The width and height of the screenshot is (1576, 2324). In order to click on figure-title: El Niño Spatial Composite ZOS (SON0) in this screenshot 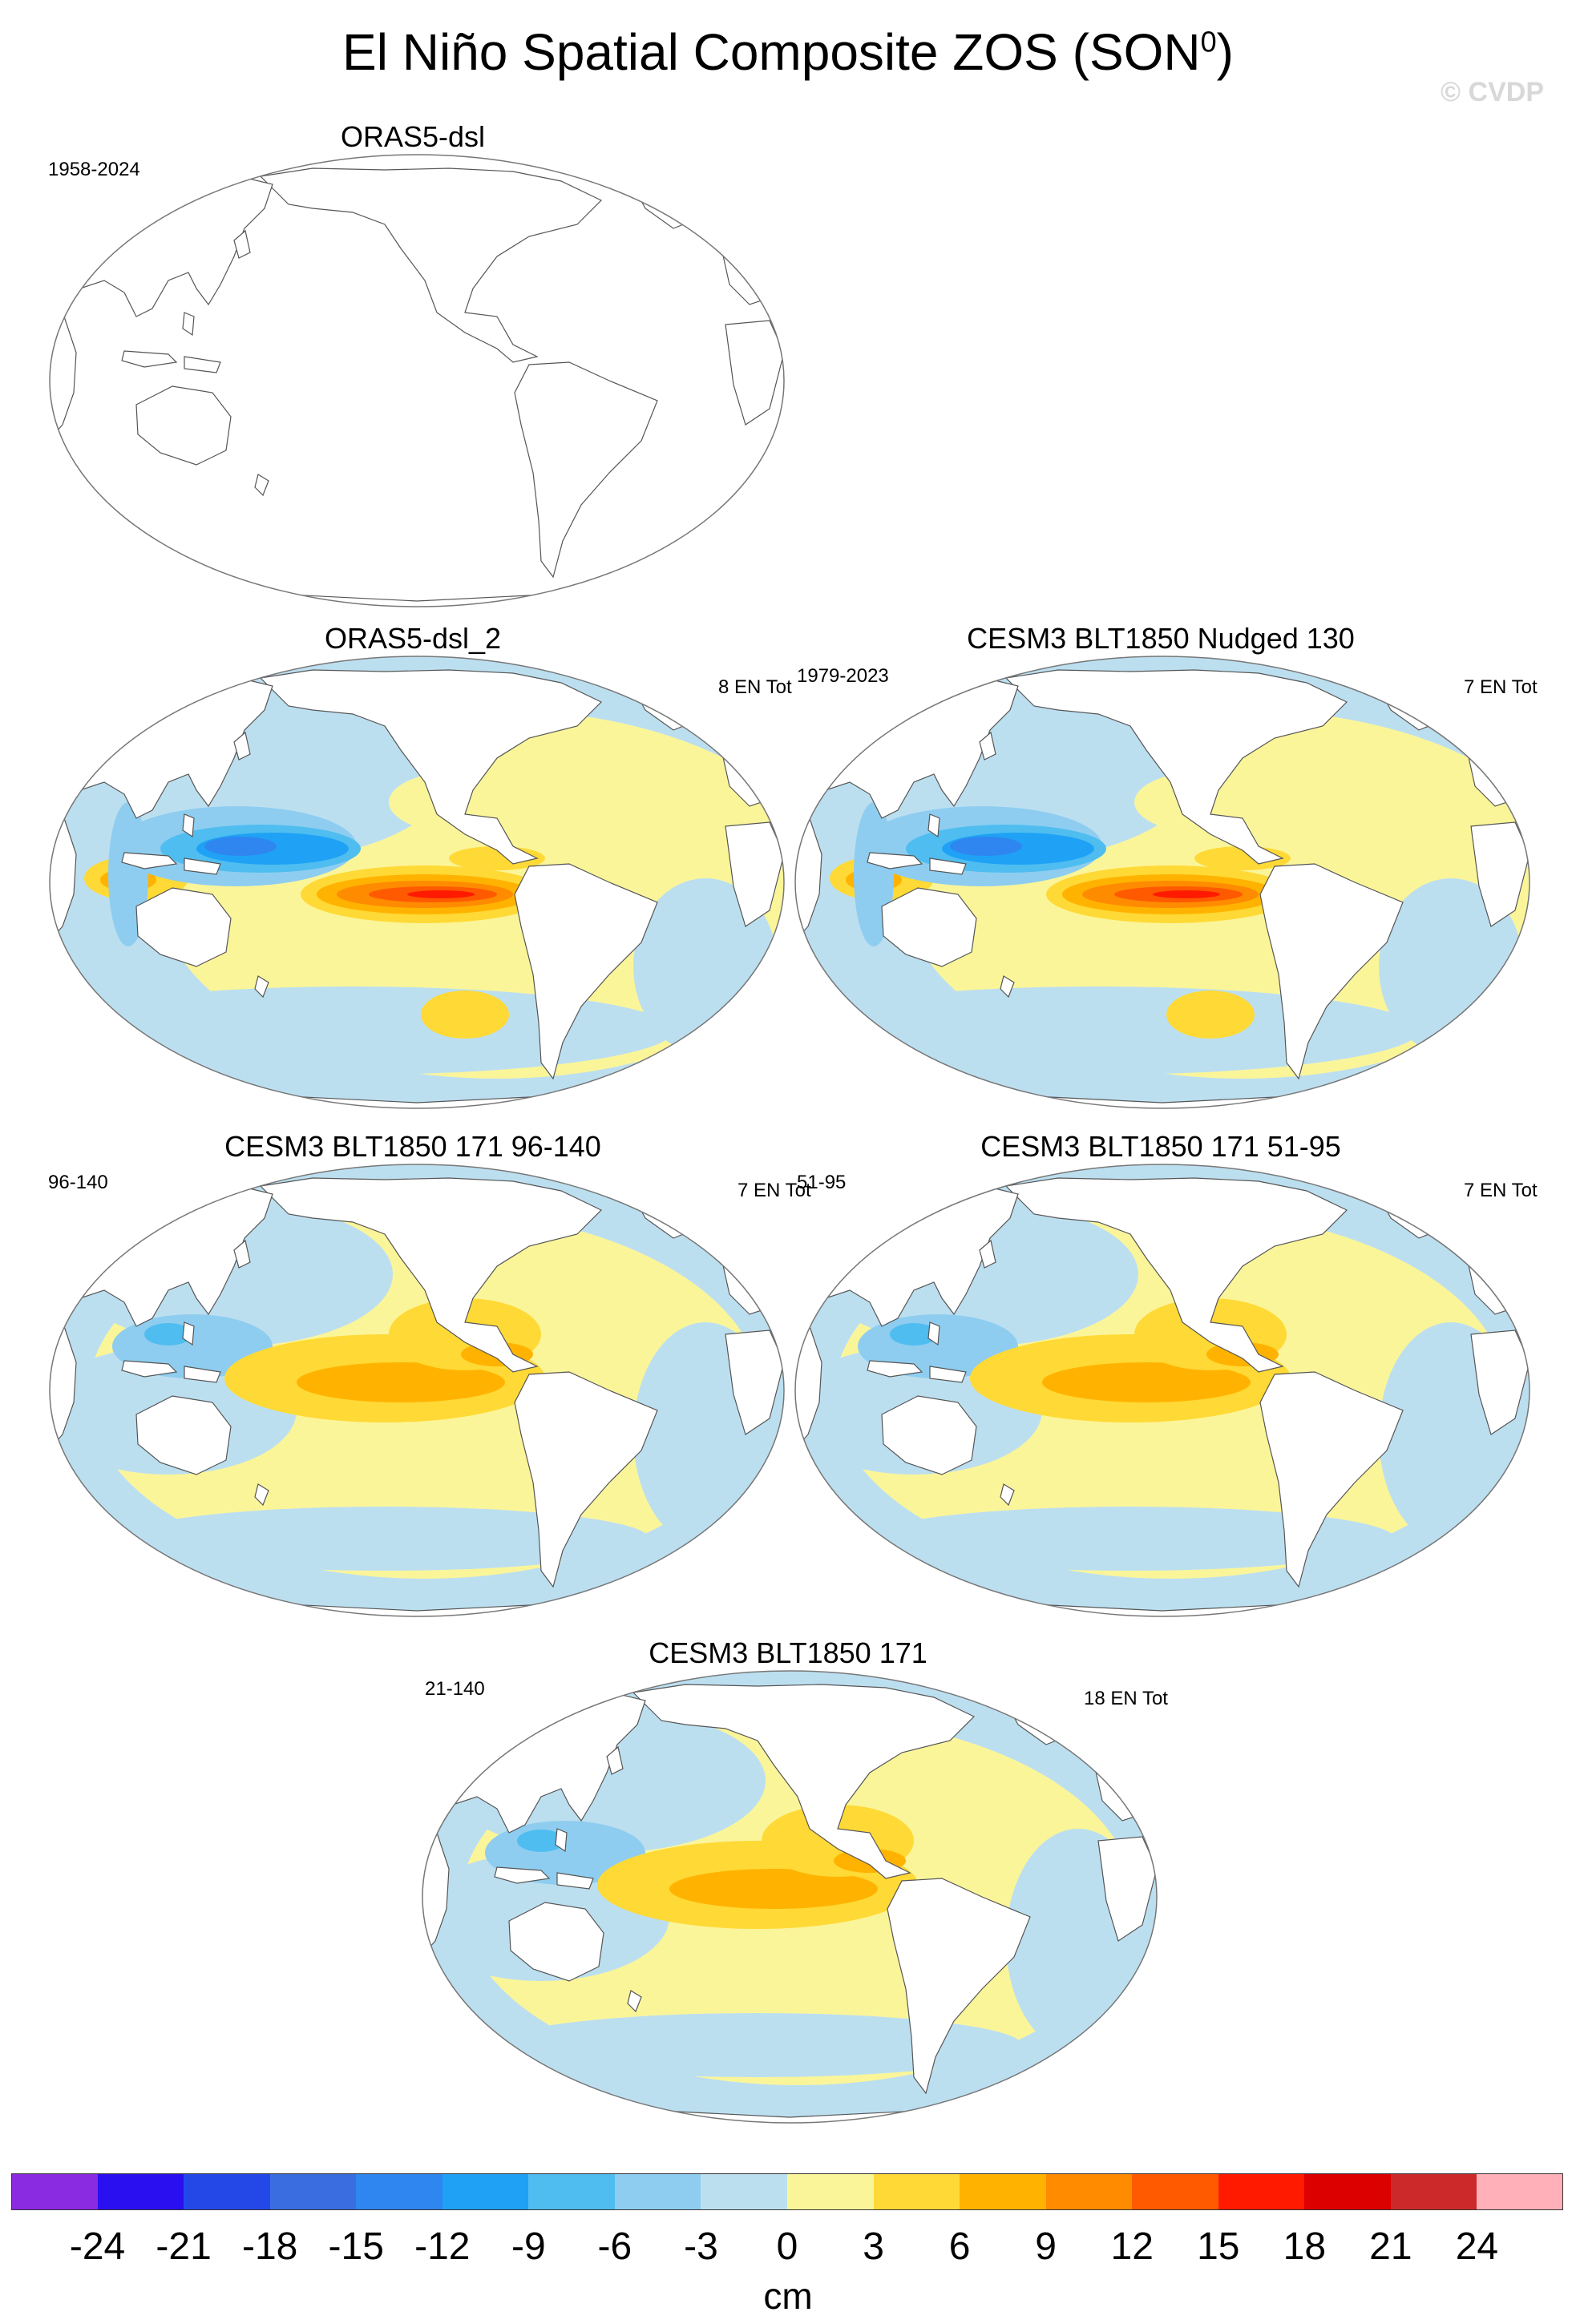, I will do `click(788, 52)`.